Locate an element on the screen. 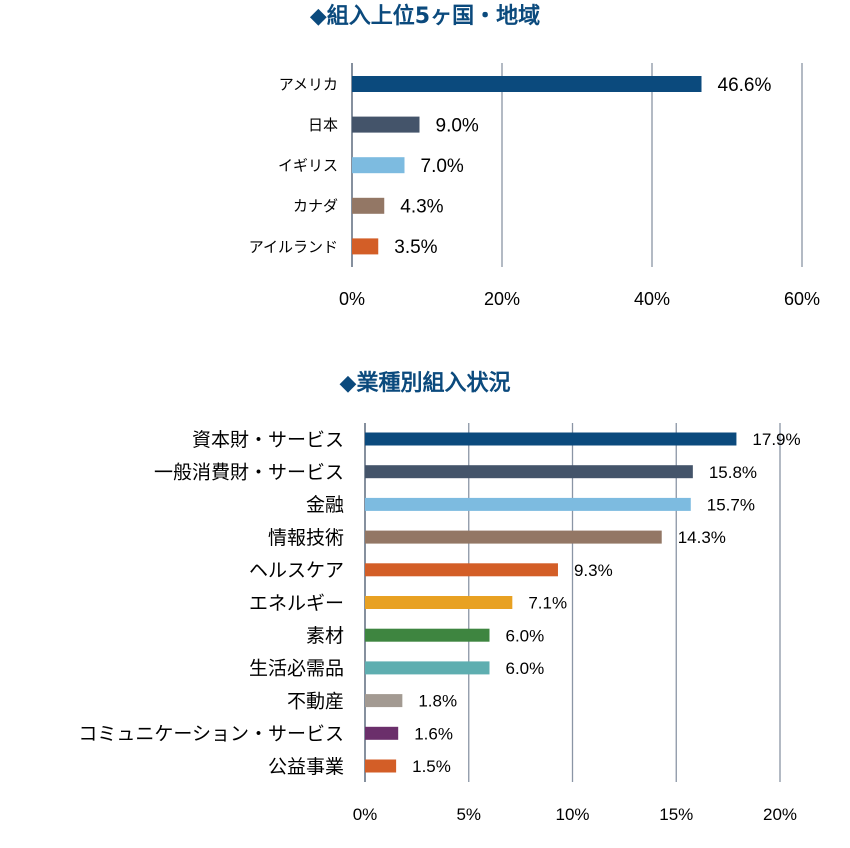 The image size is (850, 848). x-tick-label: 5% is located at coordinates (468, 814).